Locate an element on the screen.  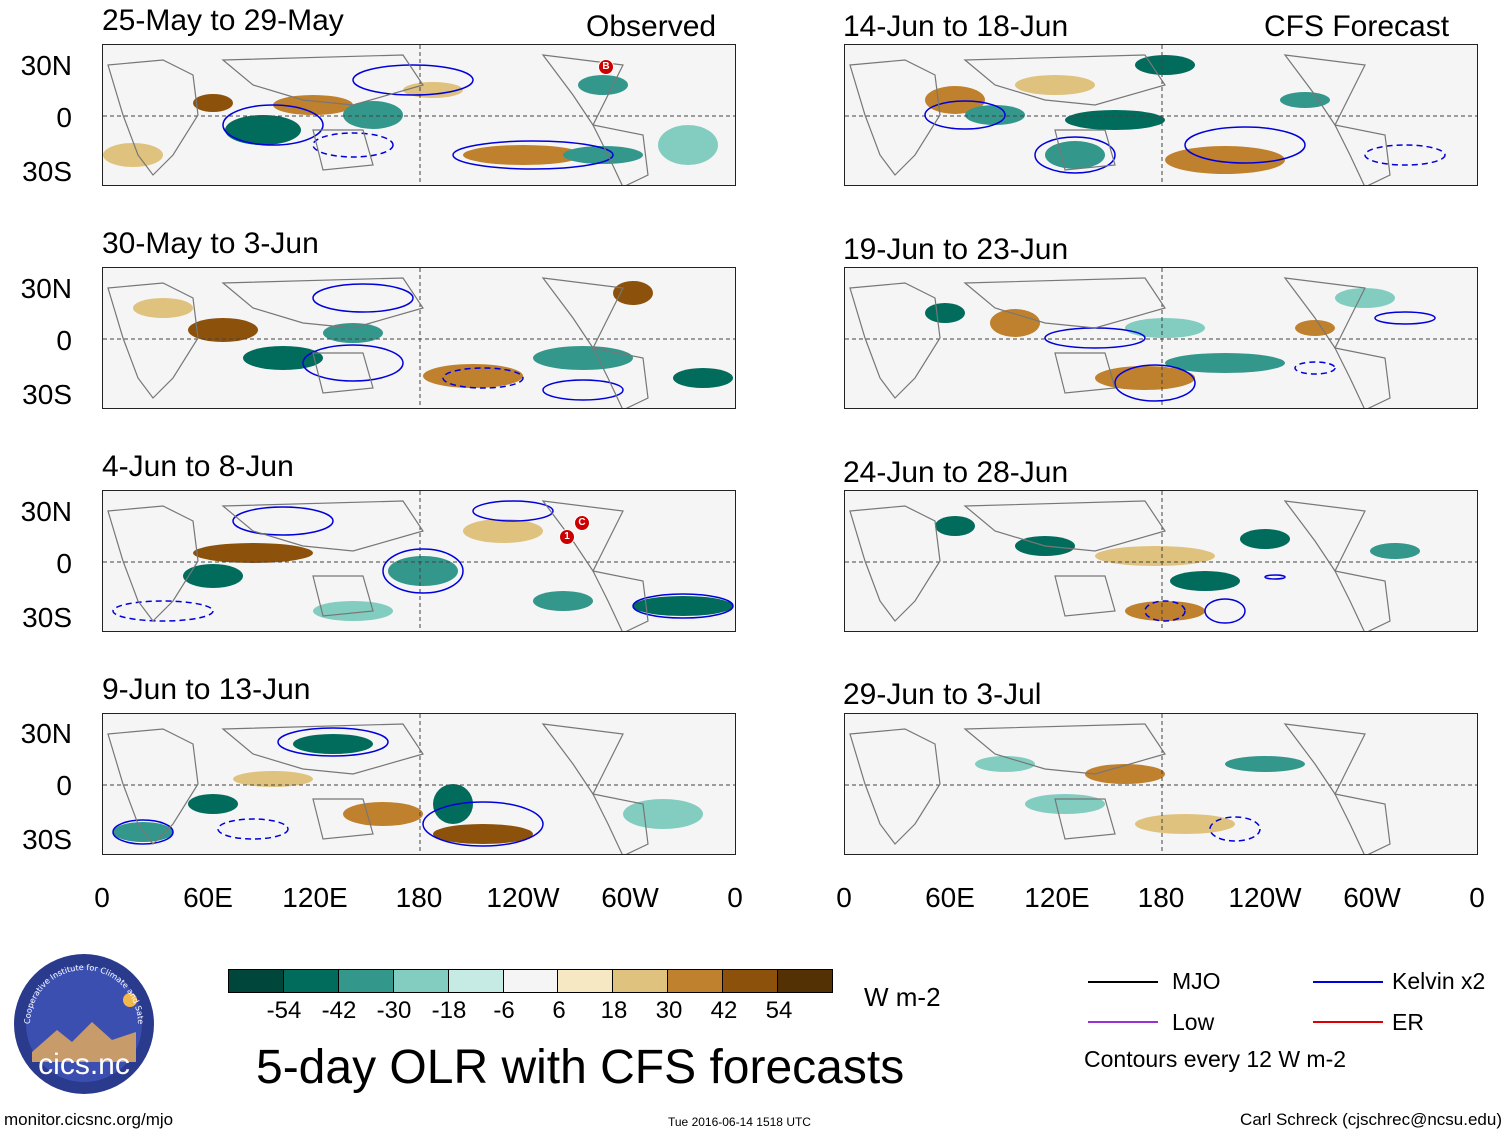
colorbar-tick-label: 18 is located at coordinates (614, 1010).